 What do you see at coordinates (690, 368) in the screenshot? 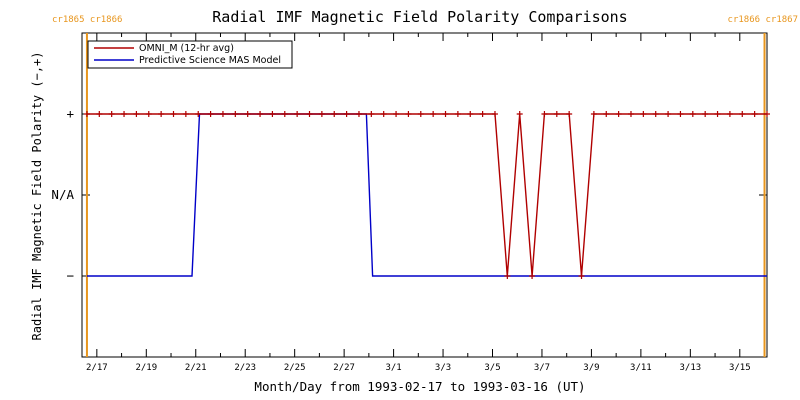
I see `x-tick-label: 3/13` at bounding box center [690, 368].